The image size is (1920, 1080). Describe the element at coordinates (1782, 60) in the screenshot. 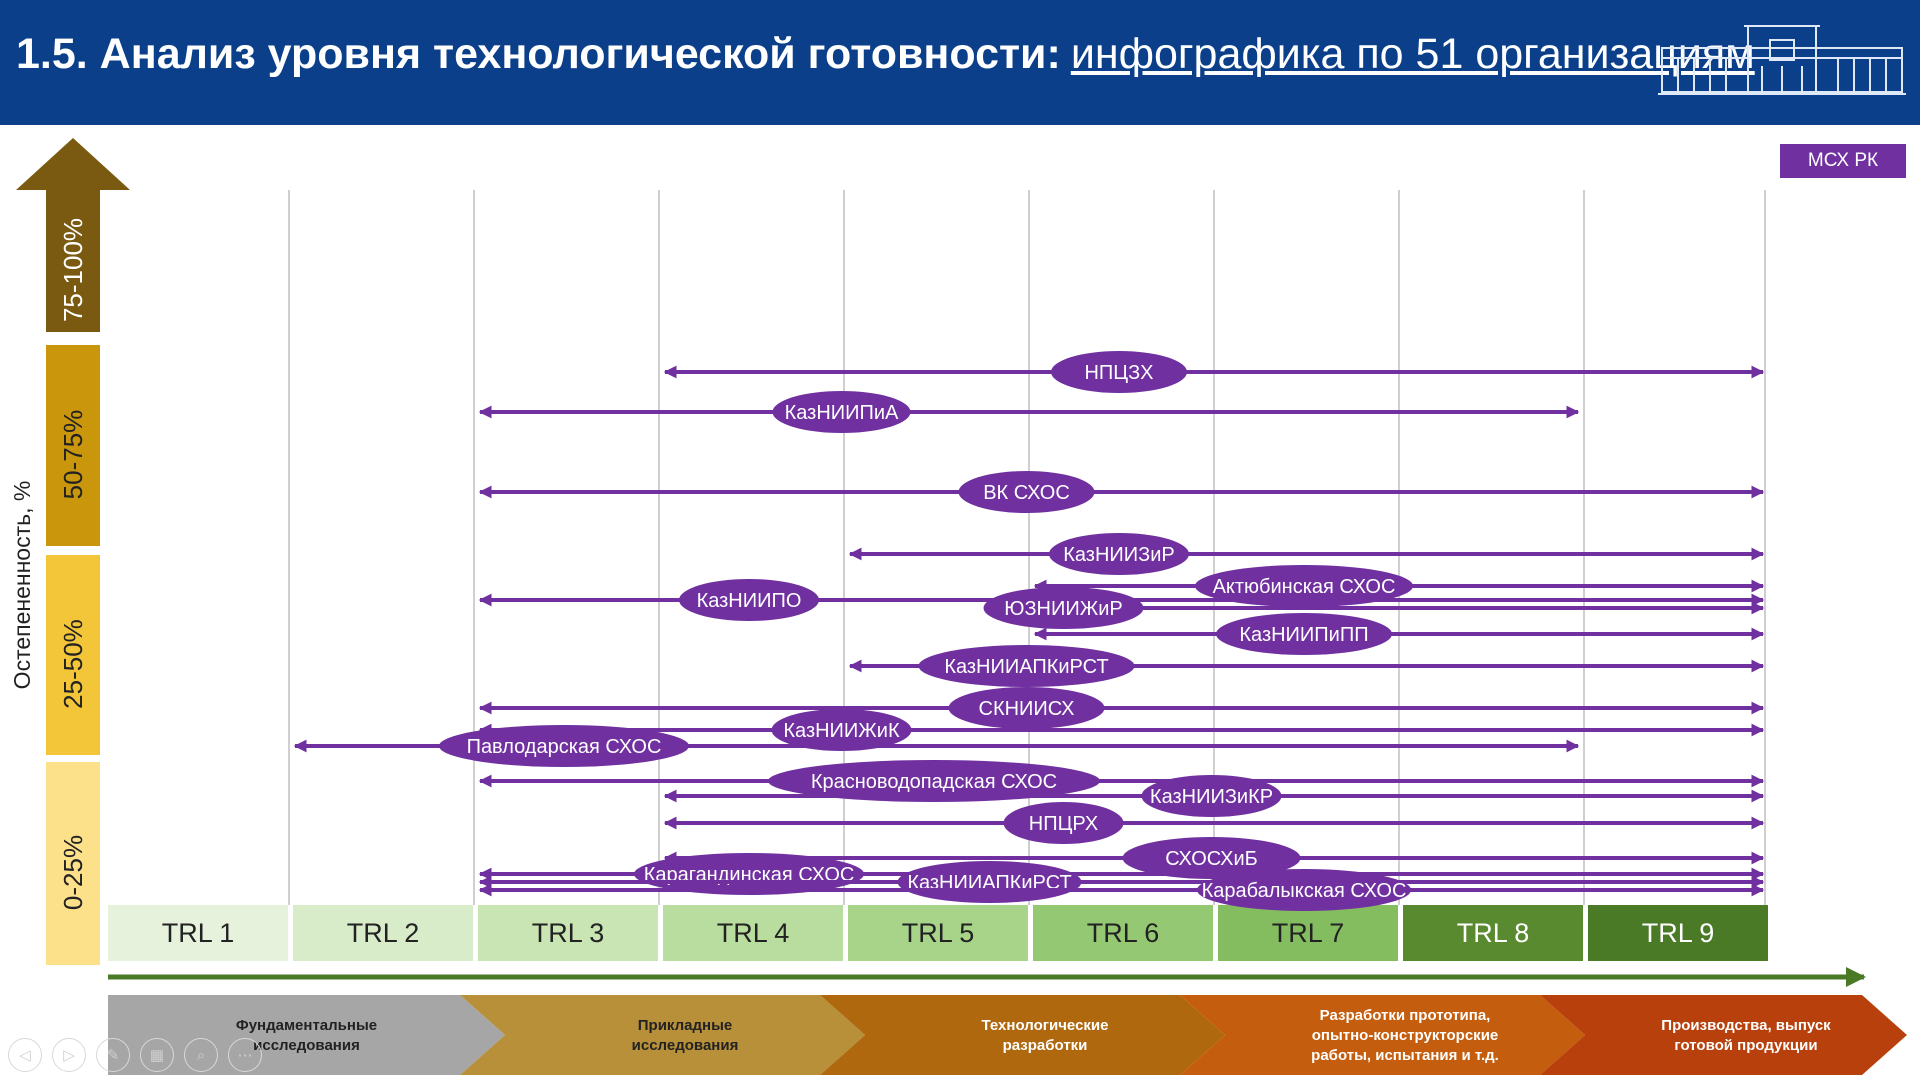

I see `building-logo-icon` at that location.